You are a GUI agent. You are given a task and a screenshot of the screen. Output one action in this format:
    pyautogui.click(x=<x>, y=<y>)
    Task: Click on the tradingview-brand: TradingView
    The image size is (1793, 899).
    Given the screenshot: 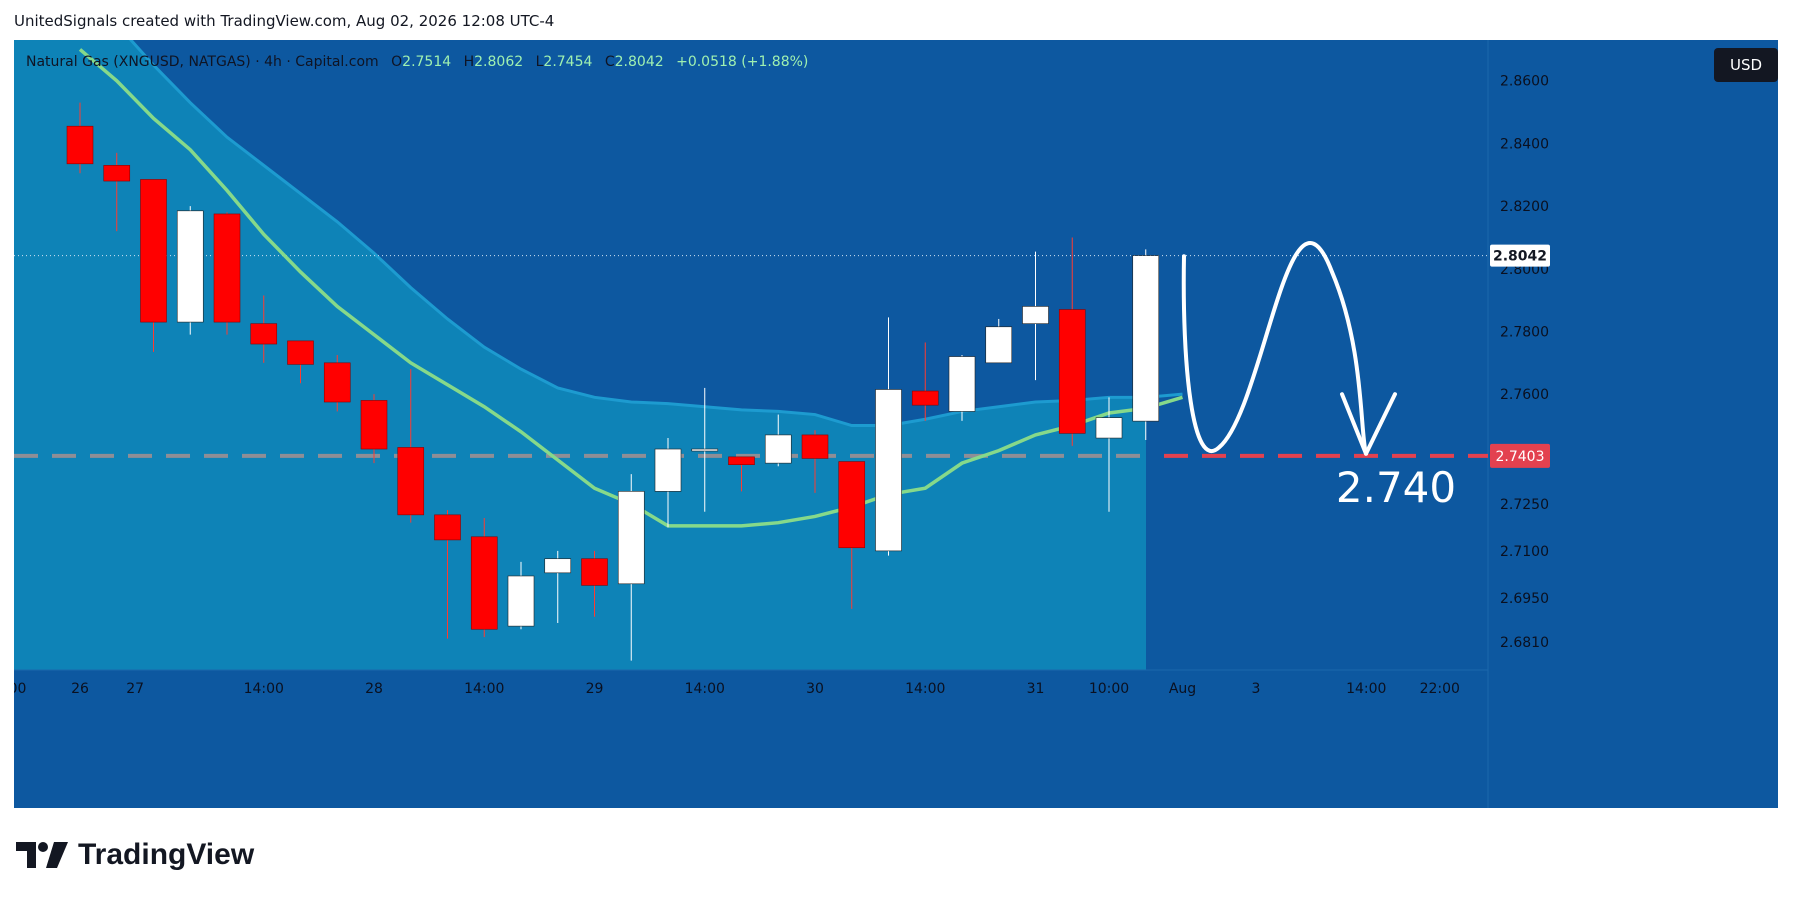 What is the action you would take?
    pyautogui.click(x=135, y=855)
    